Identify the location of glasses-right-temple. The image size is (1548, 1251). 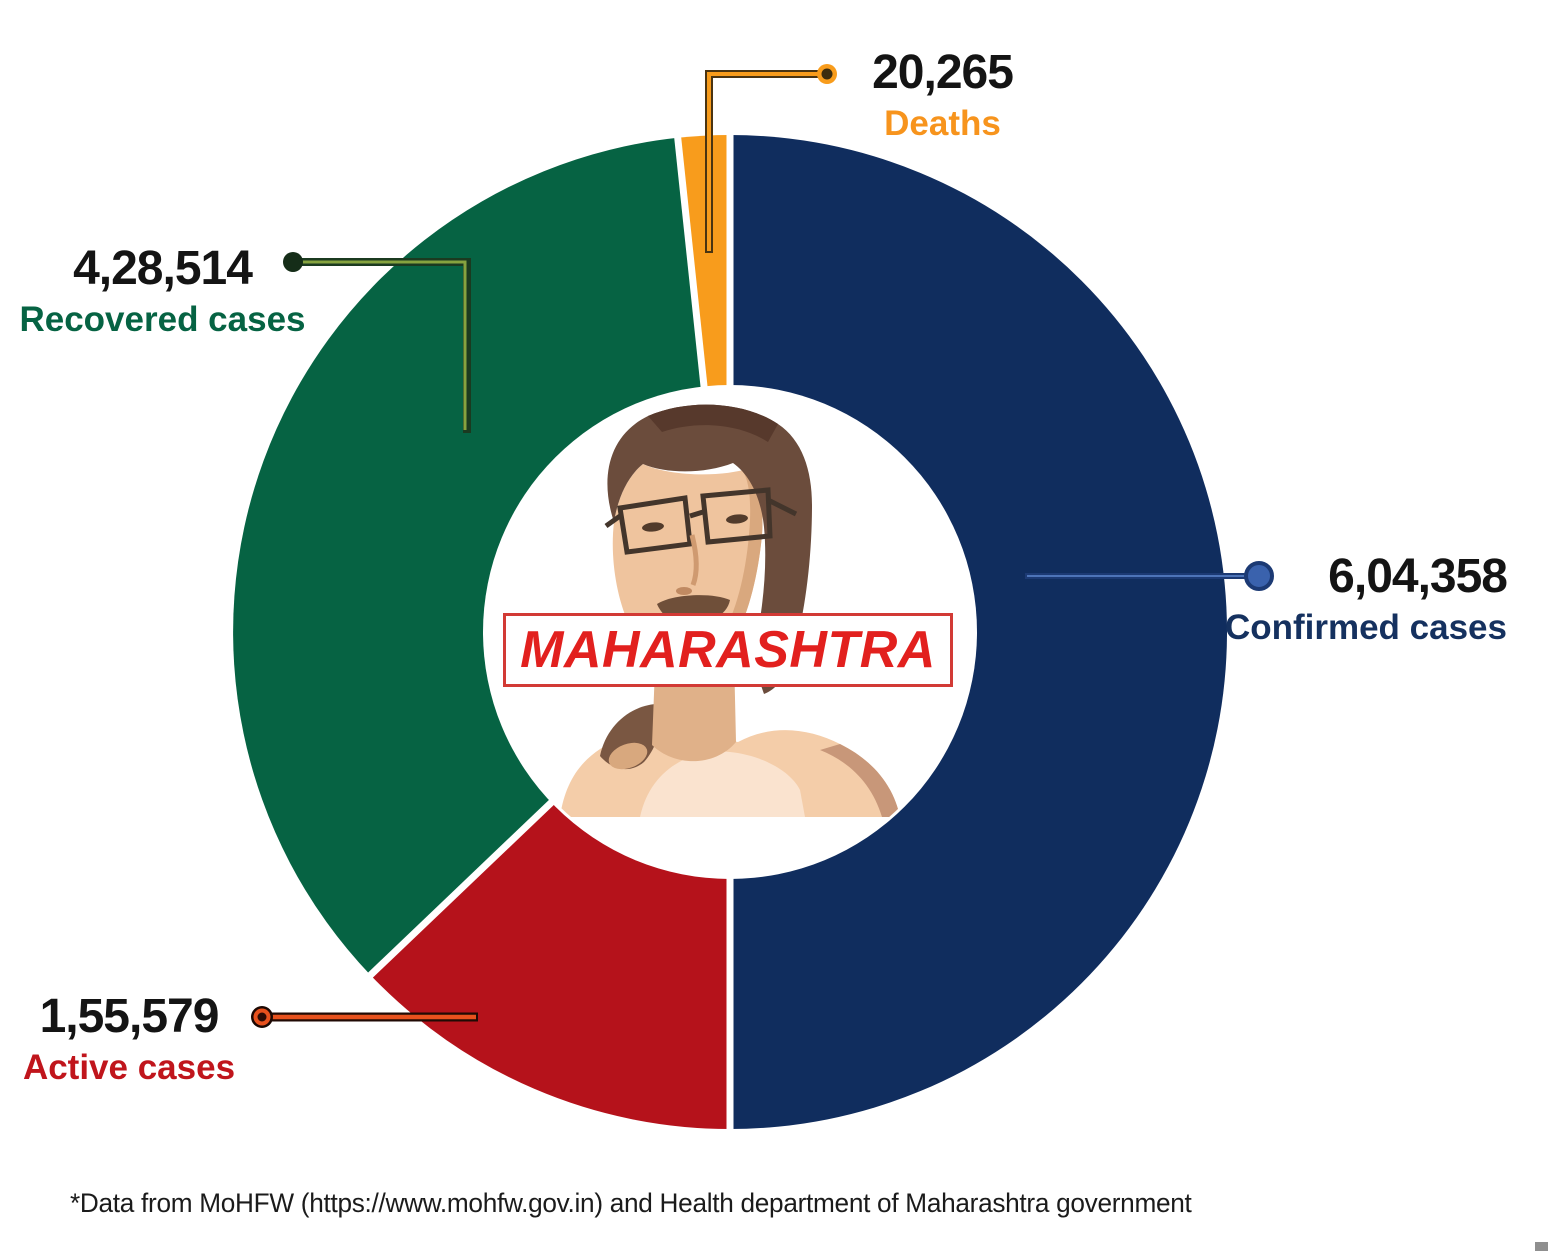
(782, 507).